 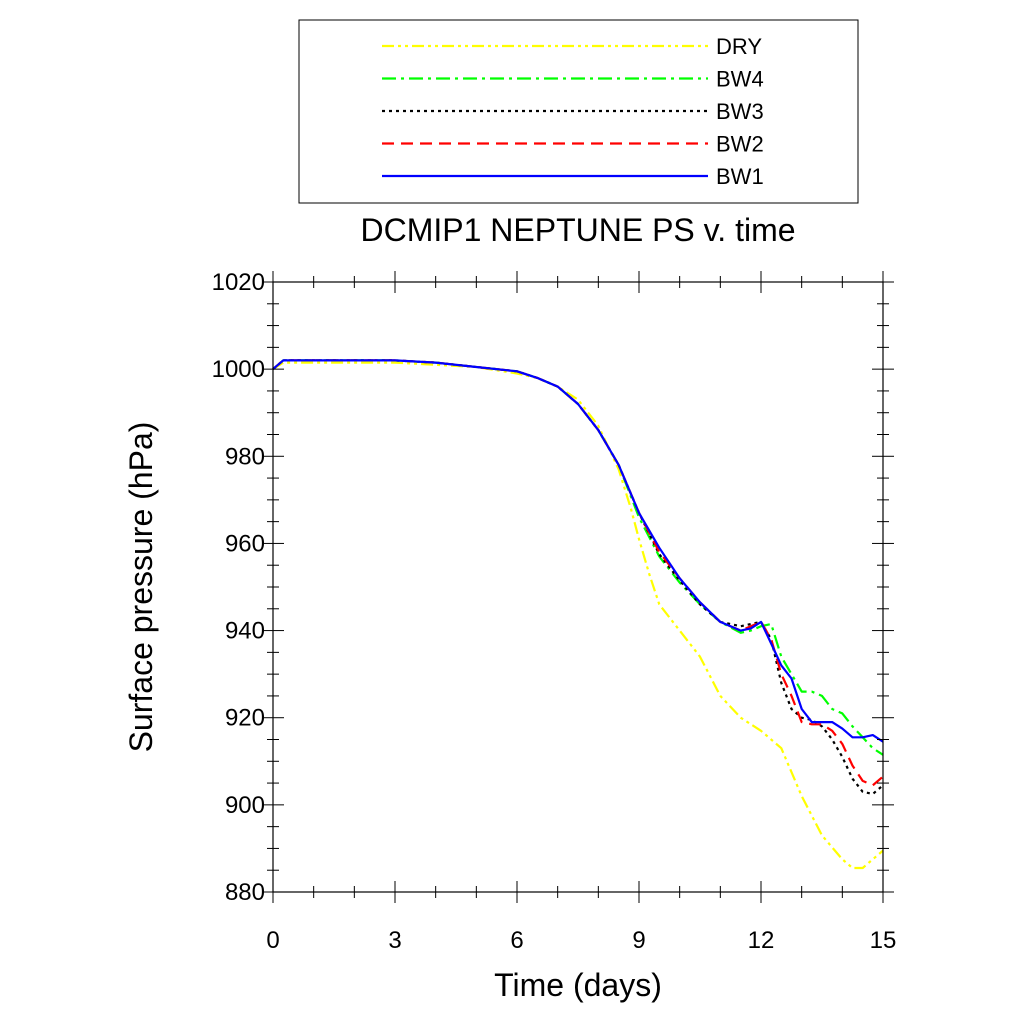 What do you see at coordinates (141, 587) in the screenshot?
I see `y-axis-title: Surface pressure (hPa)` at bounding box center [141, 587].